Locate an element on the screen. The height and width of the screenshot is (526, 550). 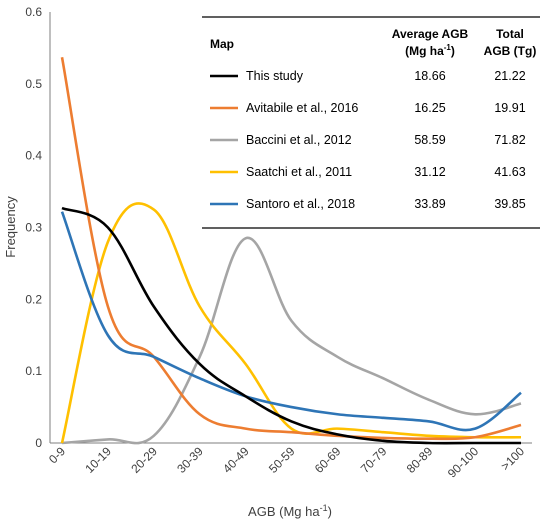
x-tick-label: 70-79 is located at coordinates (374, 460).